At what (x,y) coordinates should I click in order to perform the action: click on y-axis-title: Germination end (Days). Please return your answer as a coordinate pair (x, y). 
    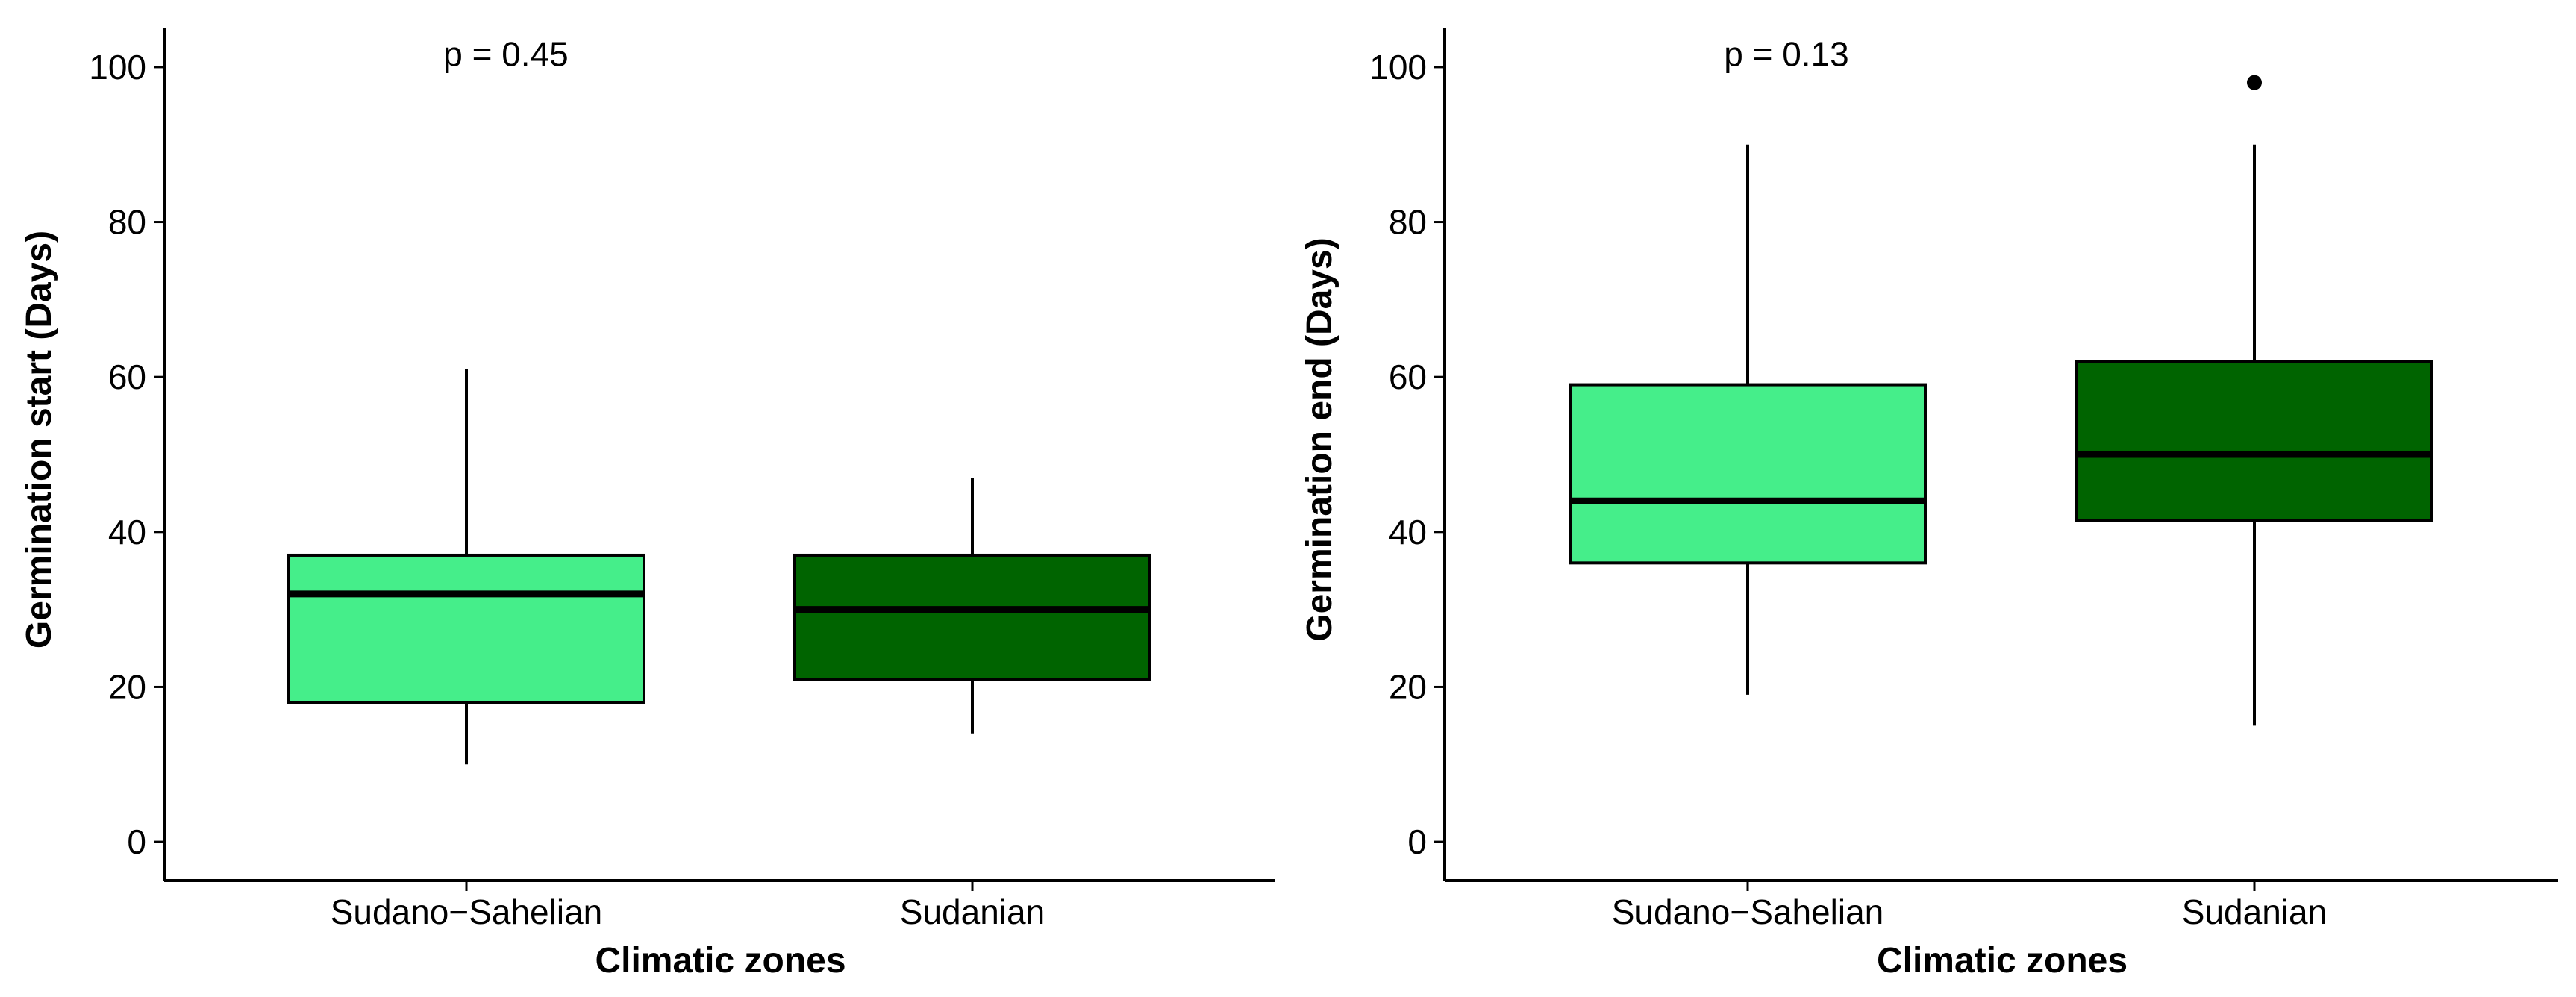
    Looking at the image, I should click on (1319, 439).